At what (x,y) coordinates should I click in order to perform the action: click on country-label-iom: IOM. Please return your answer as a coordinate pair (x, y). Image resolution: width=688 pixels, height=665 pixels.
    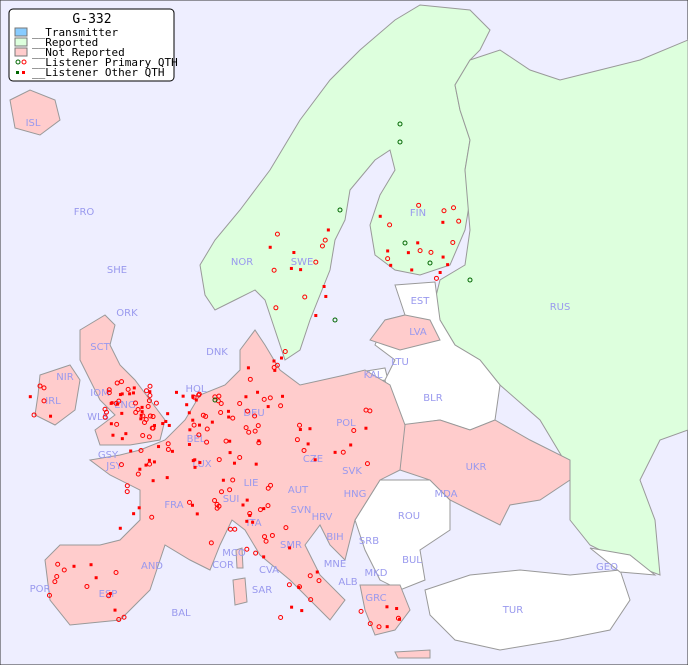
    Looking at the image, I should click on (99, 393).